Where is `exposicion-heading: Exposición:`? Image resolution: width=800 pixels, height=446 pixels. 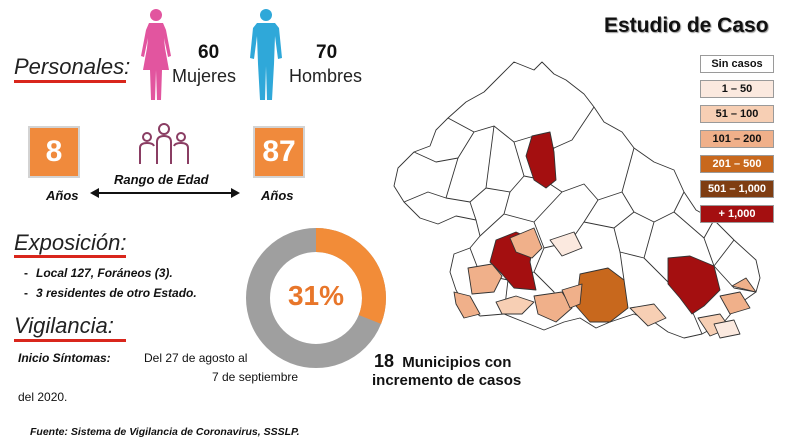 exposicion-heading: Exposición: is located at coordinates (70, 242).